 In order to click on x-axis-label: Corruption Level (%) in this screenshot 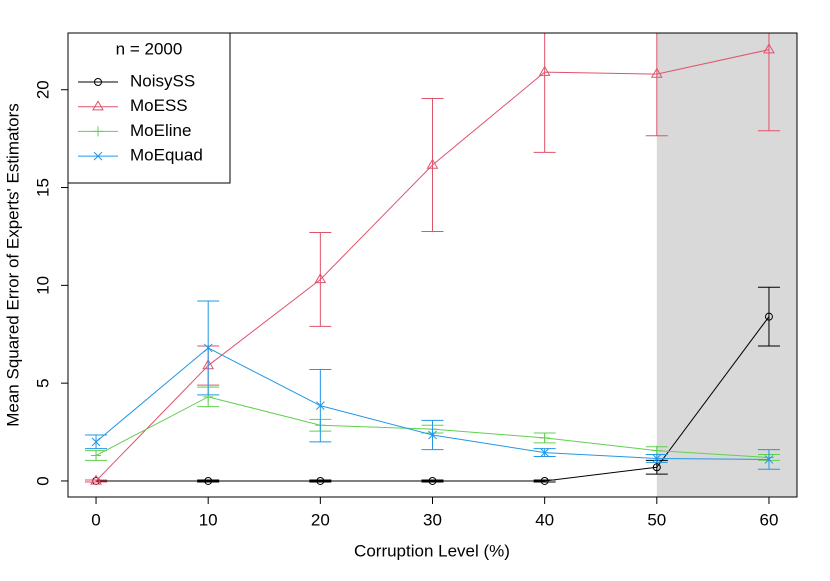, I will do `click(432, 550)`.